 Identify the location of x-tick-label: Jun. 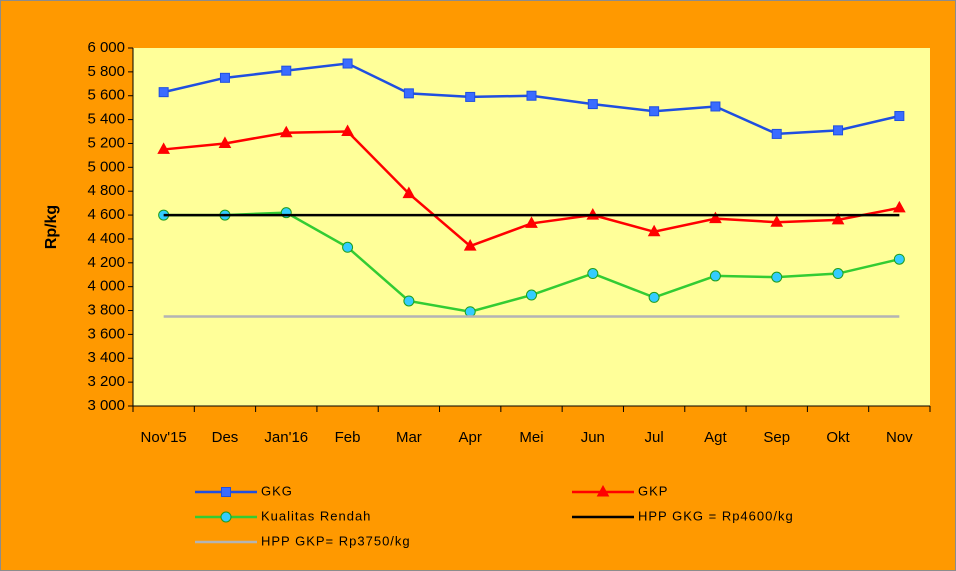
(593, 437).